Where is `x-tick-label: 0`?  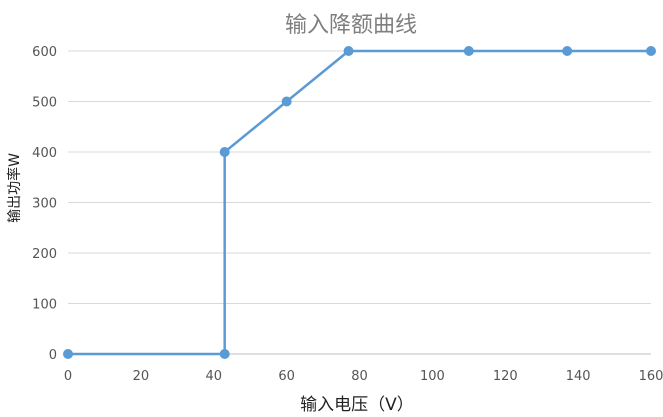 x-tick-label: 0 is located at coordinates (68, 376).